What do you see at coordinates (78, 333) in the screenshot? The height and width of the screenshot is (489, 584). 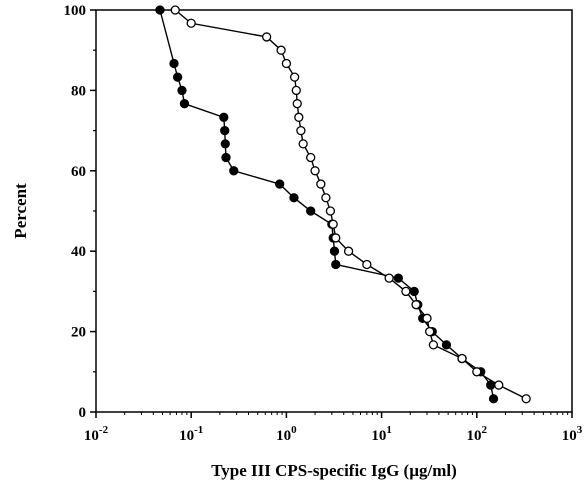 I see `y-tick-label: 20` at bounding box center [78, 333].